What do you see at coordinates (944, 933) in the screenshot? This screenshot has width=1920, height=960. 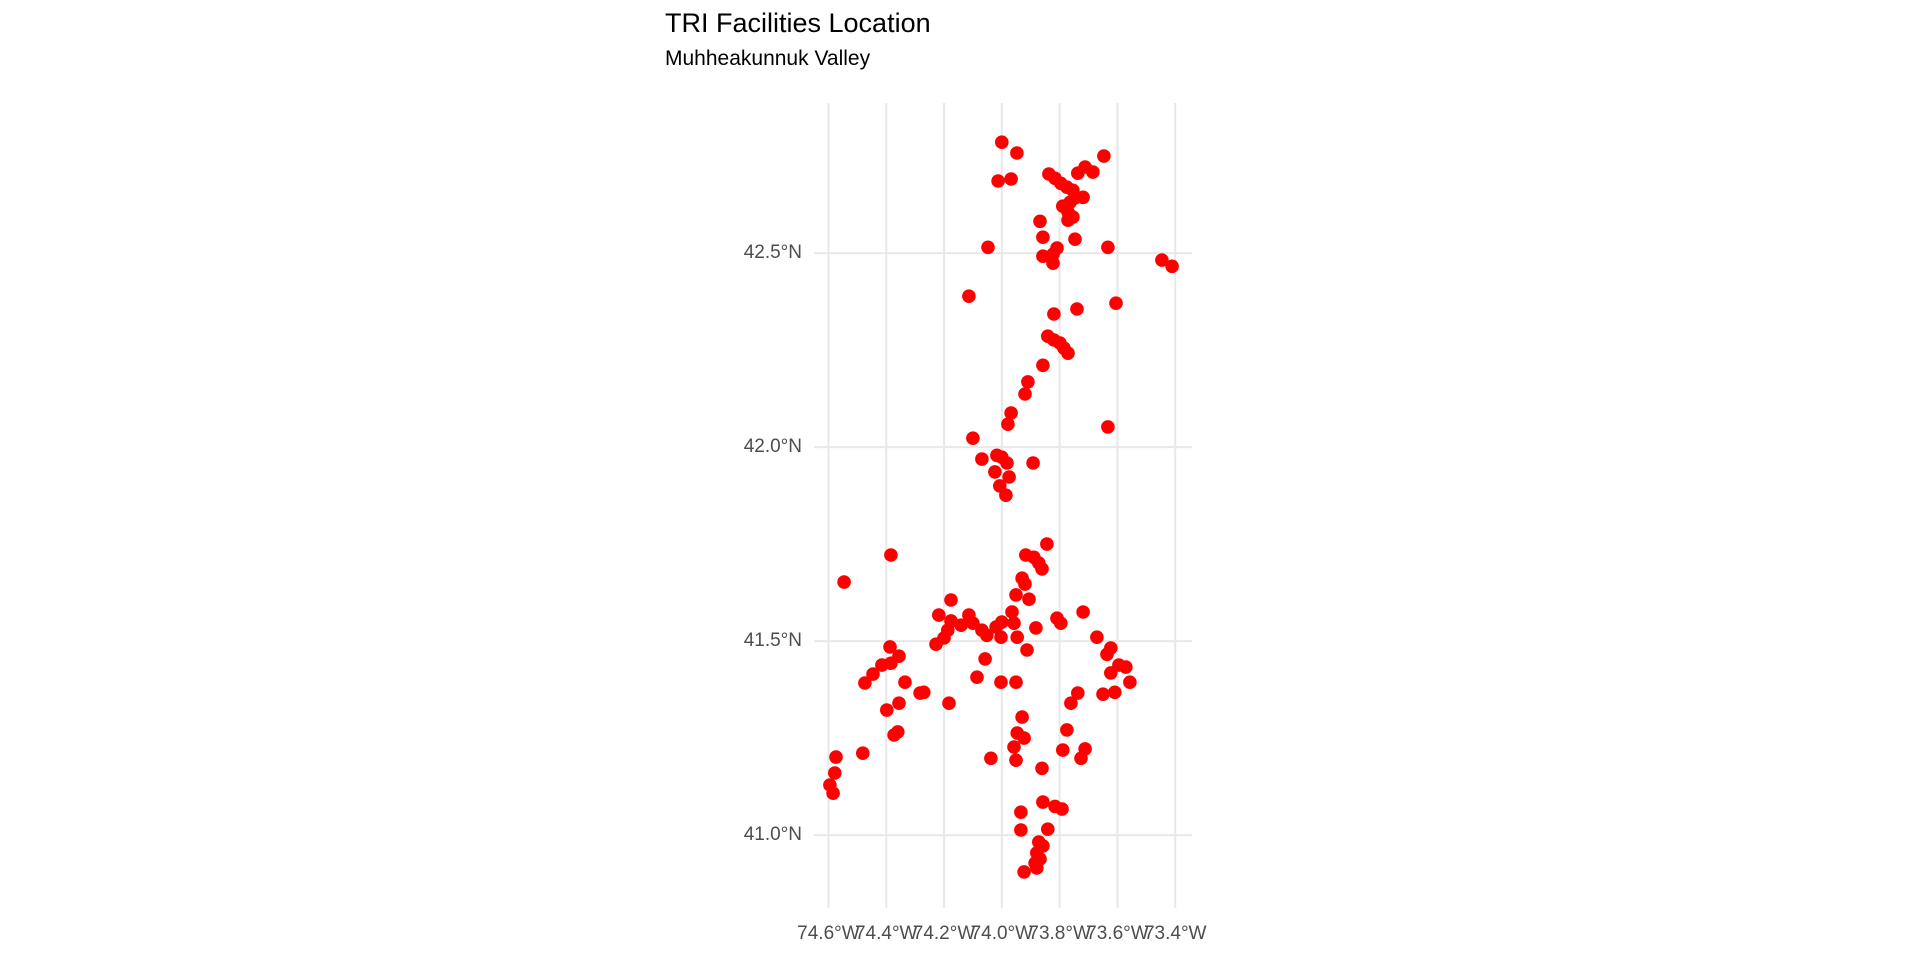 I see `x-axis-tick-label: 74.2°W` at bounding box center [944, 933].